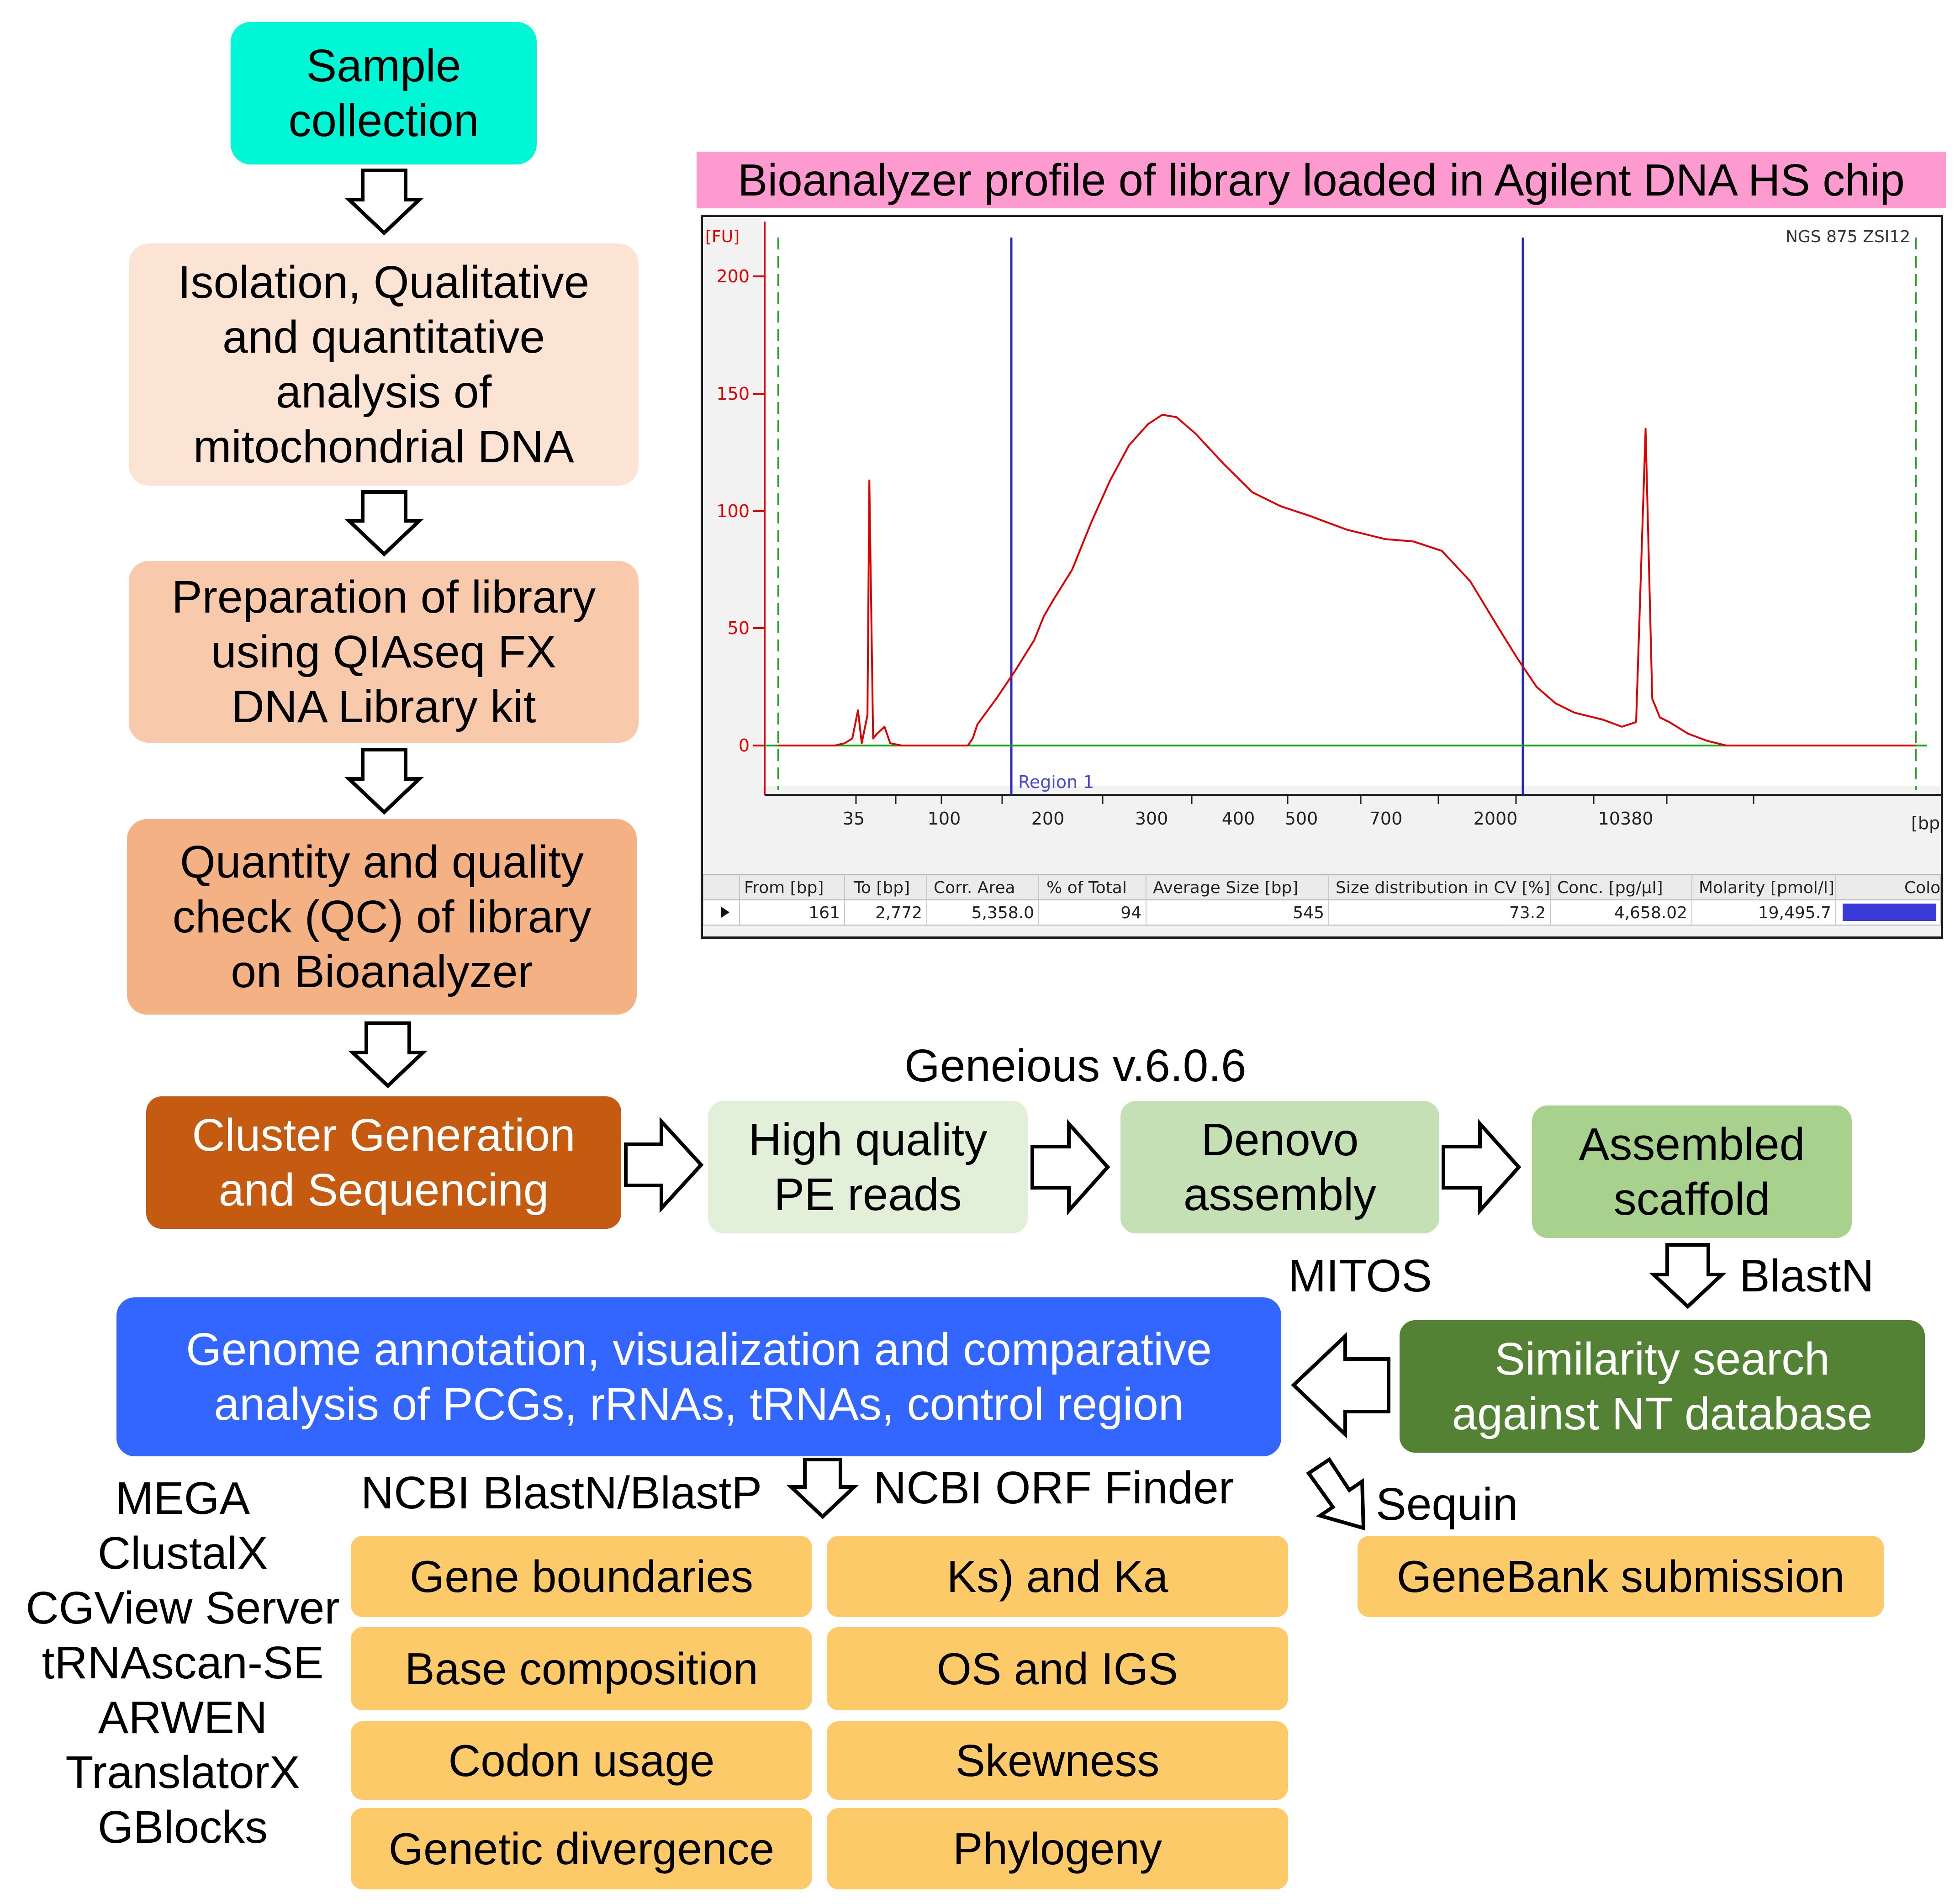 Image resolution: width=1955 pixels, height=1904 pixels. Describe the element at coordinates (1889, 913) in the screenshot. I see `color-swatch` at that location.